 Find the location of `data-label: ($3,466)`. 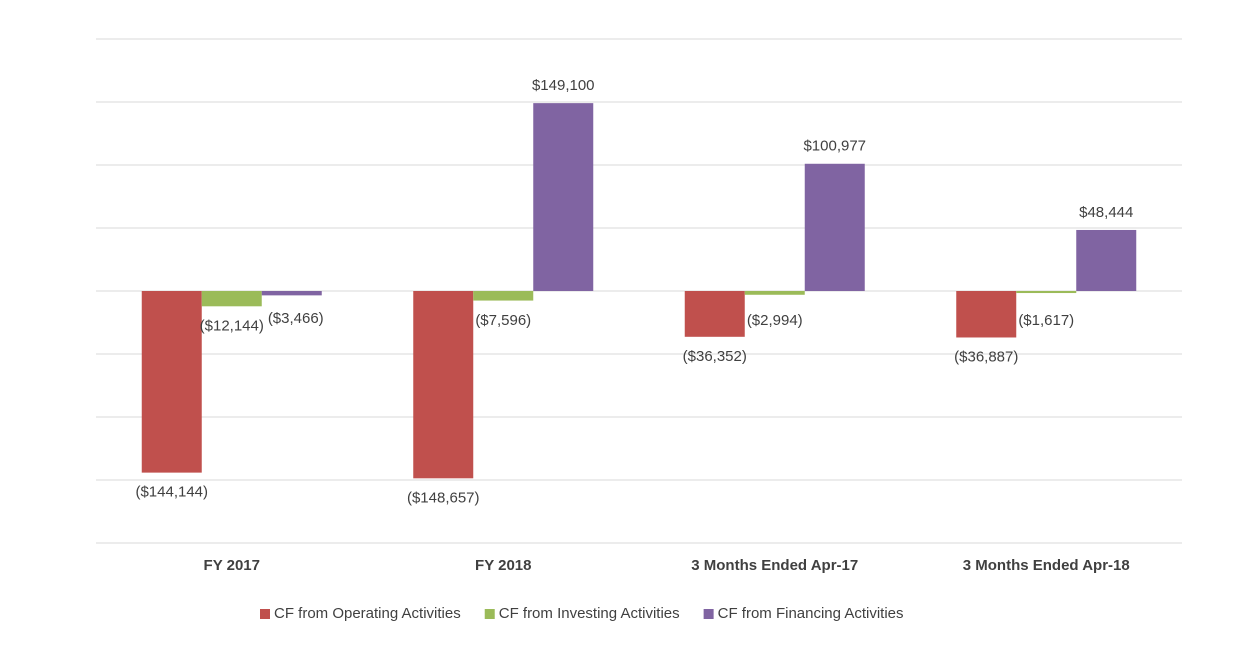

data-label: ($3,466) is located at coordinates (296, 318).